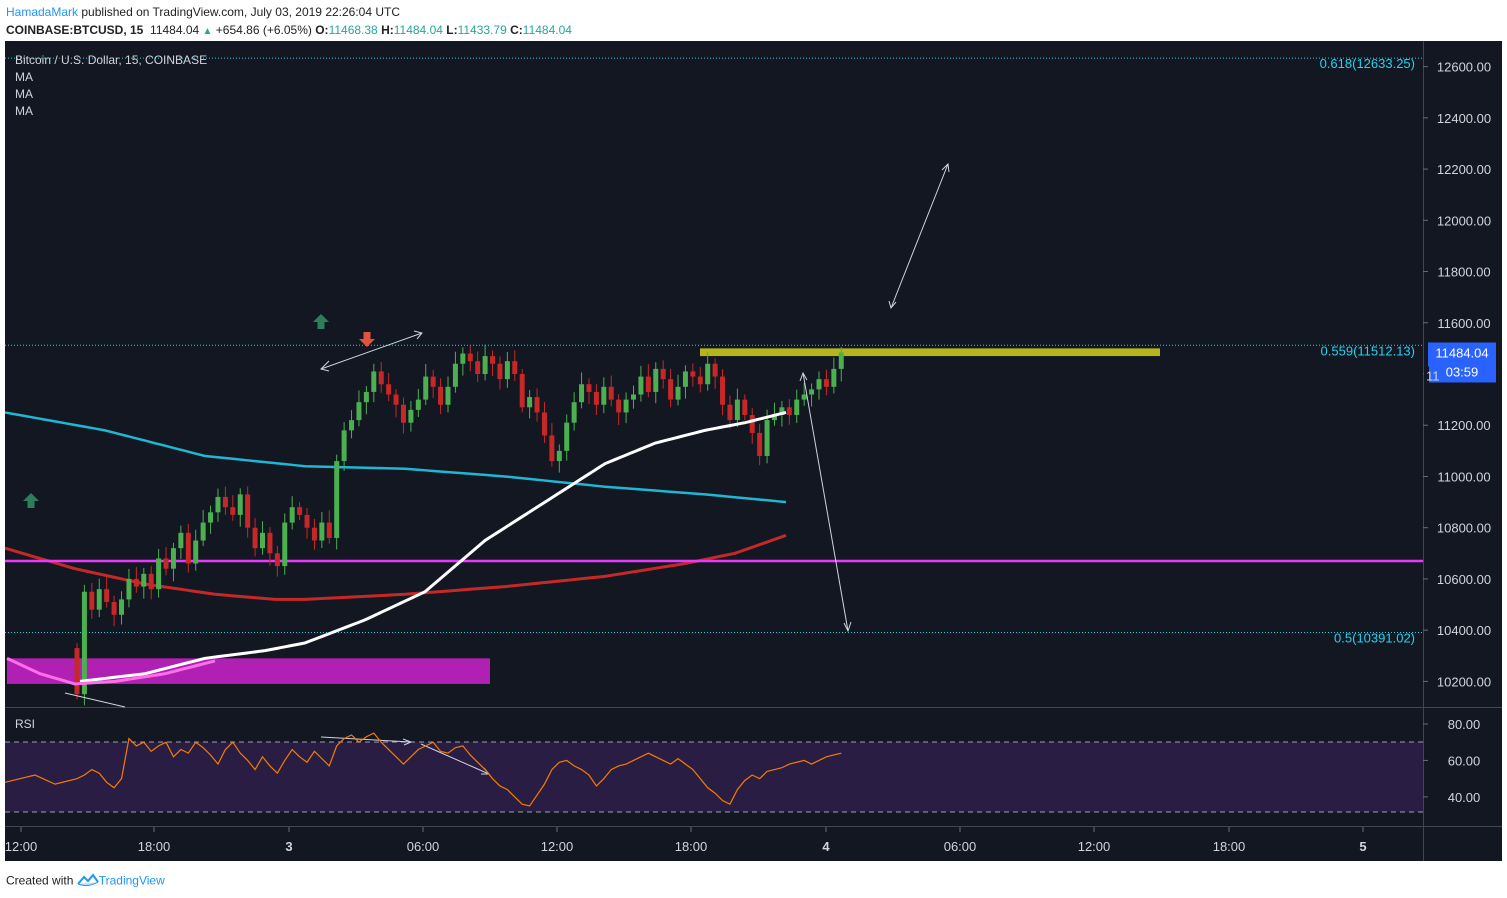  I want to click on close-value: 11484.04, so click(547, 30).